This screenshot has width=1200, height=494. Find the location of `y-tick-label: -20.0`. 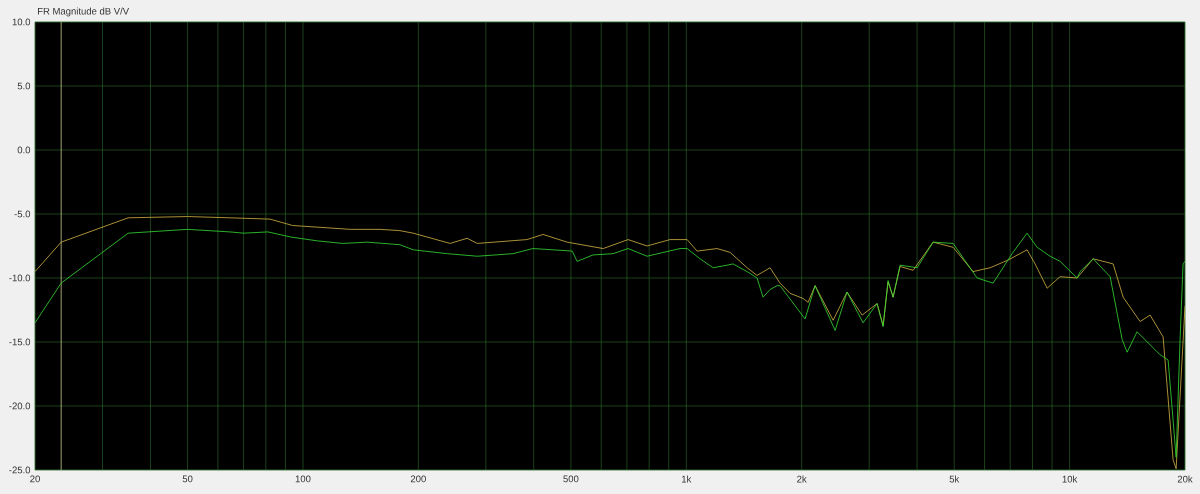

y-tick-label: -20.0 is located at coordinates (20, 406).